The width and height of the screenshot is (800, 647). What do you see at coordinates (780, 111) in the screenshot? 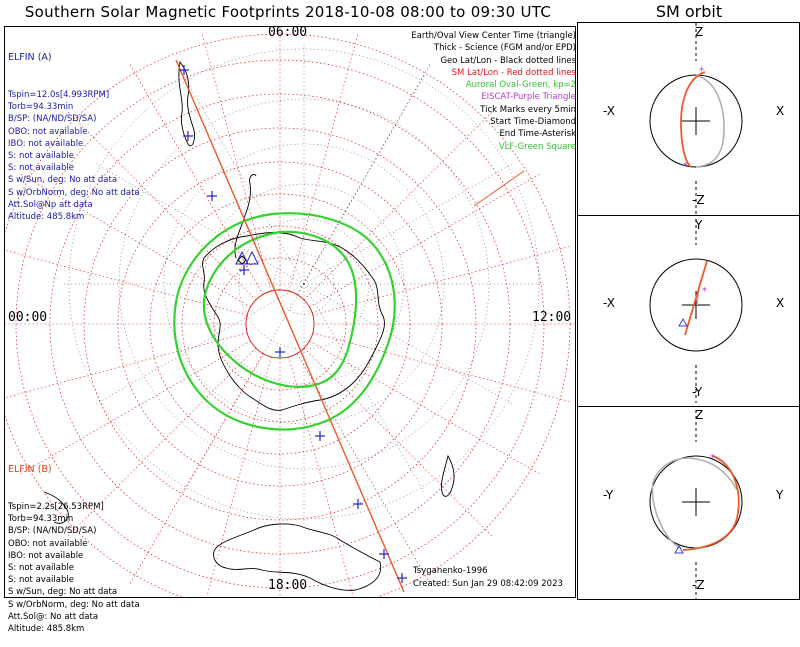
I see `orbit-xz-right-label: X` at bounding box center [780, 111].